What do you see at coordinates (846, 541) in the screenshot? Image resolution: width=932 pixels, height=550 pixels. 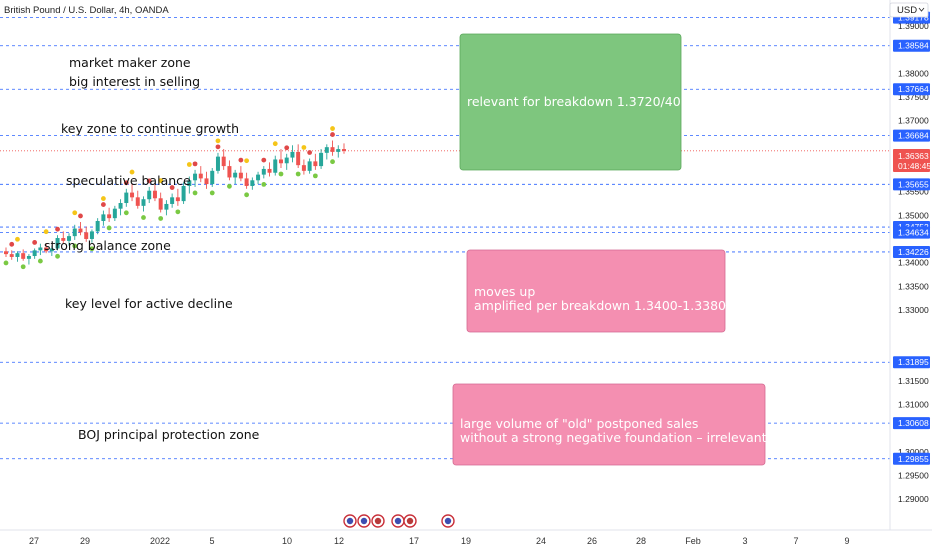 I see `time-tick-label: 9` at bounding box center [846, 541].